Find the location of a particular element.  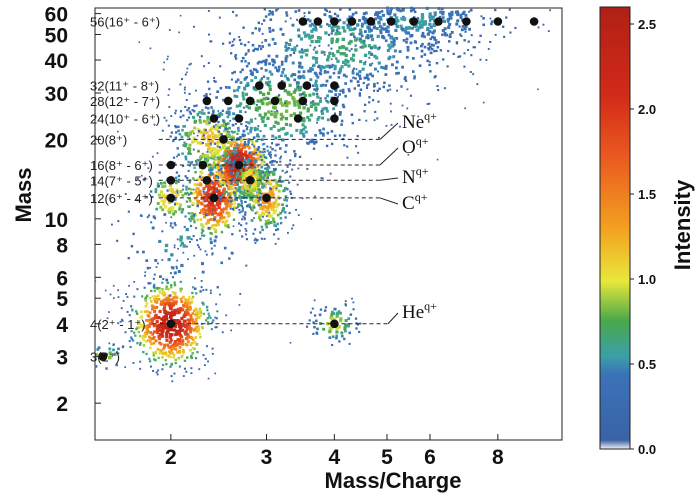

mass-label: 32(11⁺ - 8⁺) is located at coordinates (124, 86).